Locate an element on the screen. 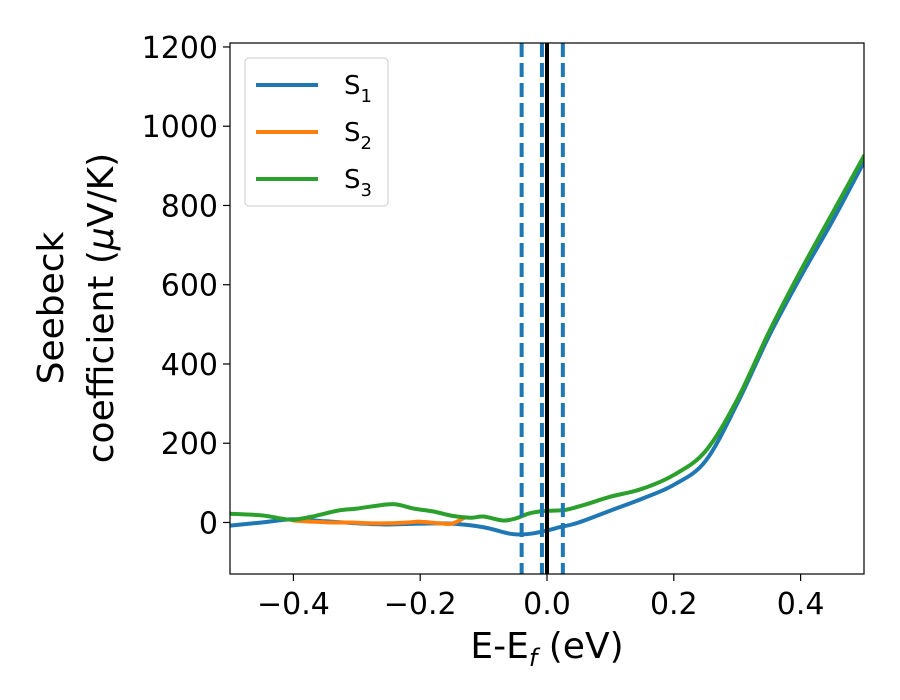 This screenshot has height=700, width=900. legend-label-s3: S3 is located at coordinates (358, 183).